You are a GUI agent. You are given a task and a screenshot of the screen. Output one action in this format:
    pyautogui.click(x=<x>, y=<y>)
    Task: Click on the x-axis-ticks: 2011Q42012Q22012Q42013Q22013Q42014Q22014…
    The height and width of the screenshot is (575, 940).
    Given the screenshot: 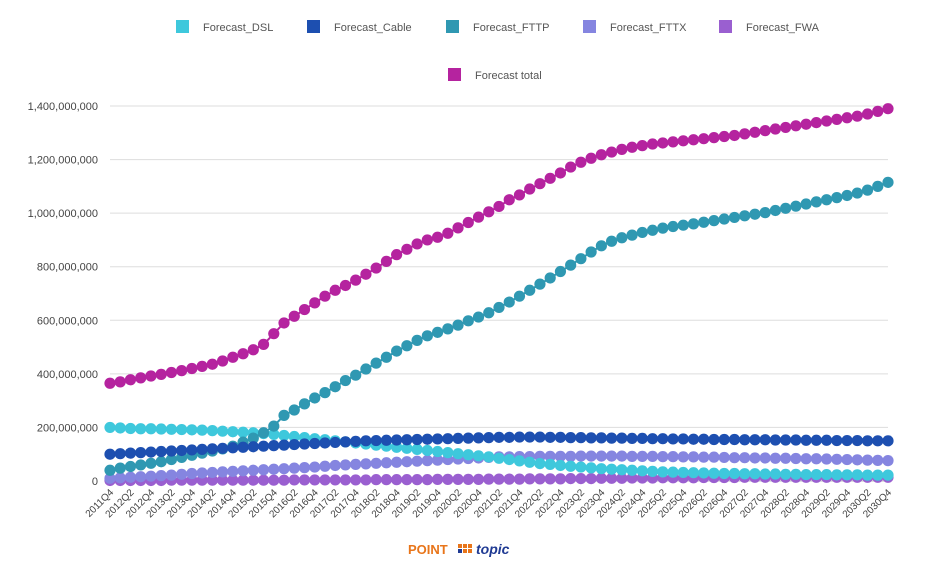 What is the action you would take?
    pyautogui.click(x=489, y=503)
    